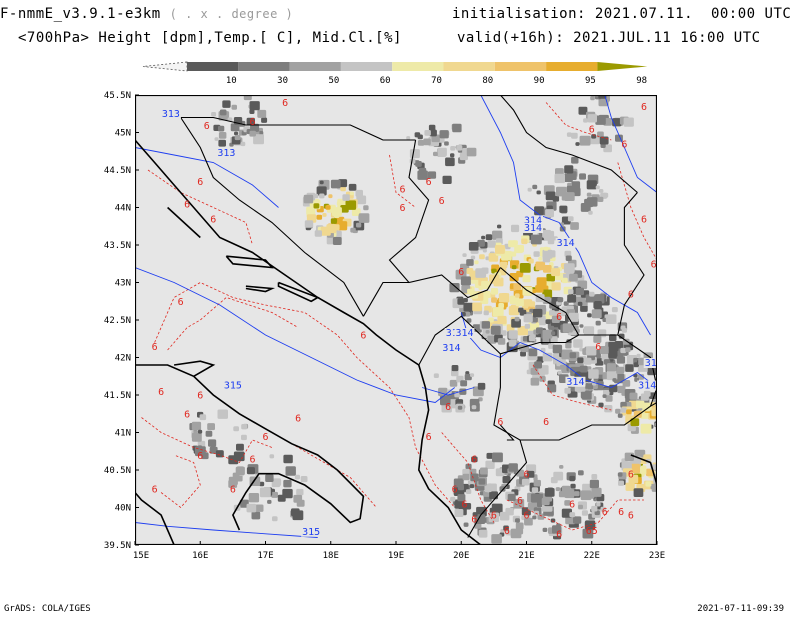  I want to click on temperature-label: 65, so click(592, 531).